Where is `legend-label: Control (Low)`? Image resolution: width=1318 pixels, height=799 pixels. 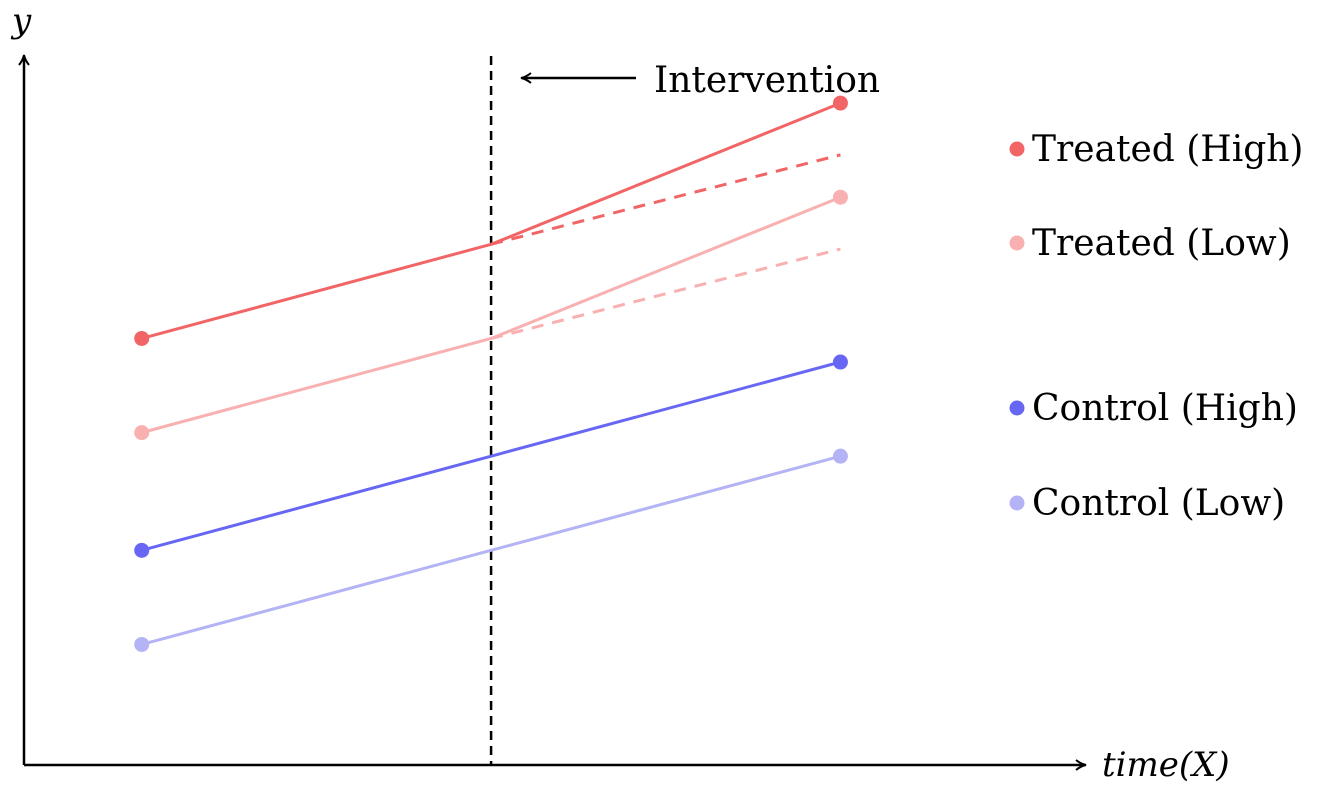 legend-label: Control (Low) is located at coordinates (1158, 503).